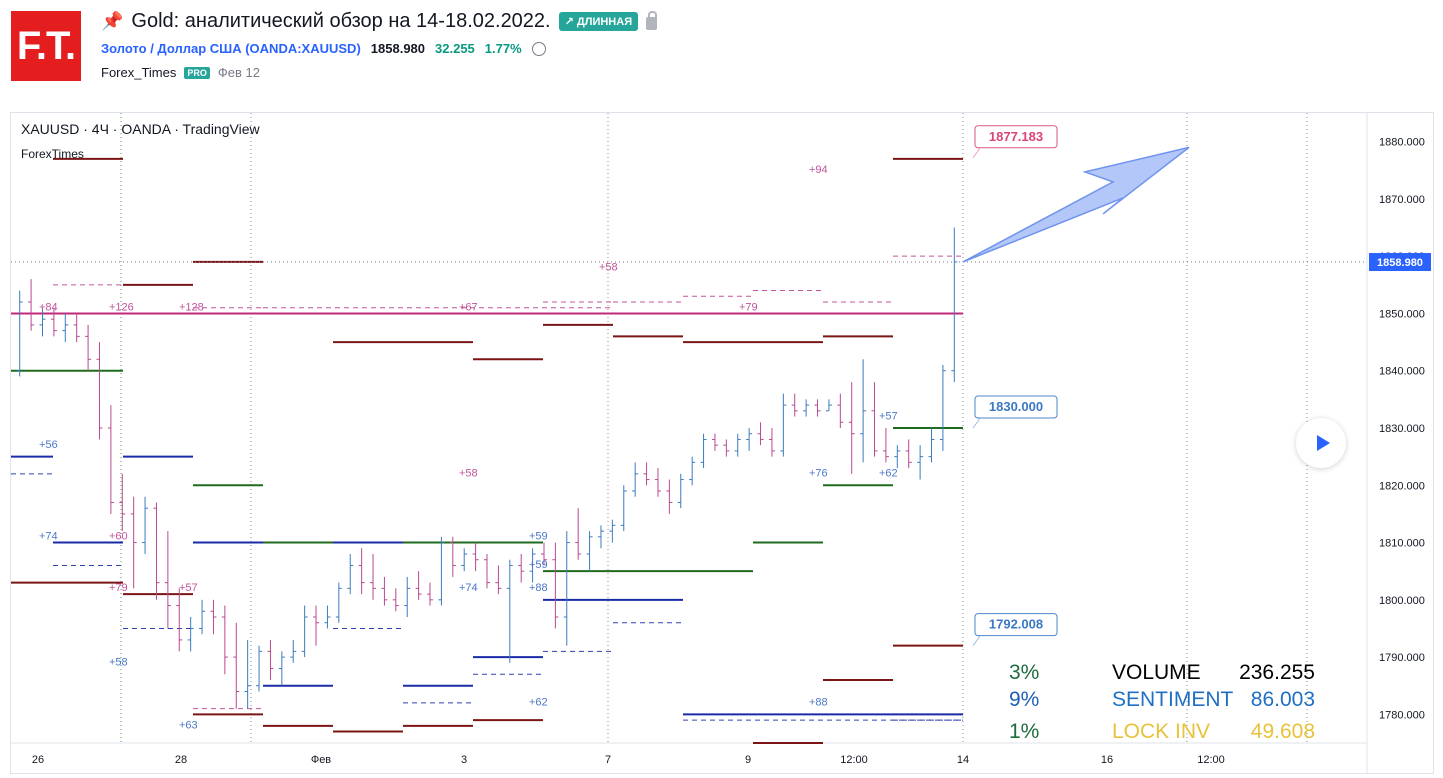 Image resolution: width=1443 pixels, height=778 pixels. Describe the element at coordinates (139, 72) in the screenshot. I see `author-name: Forex_Times` at that location.